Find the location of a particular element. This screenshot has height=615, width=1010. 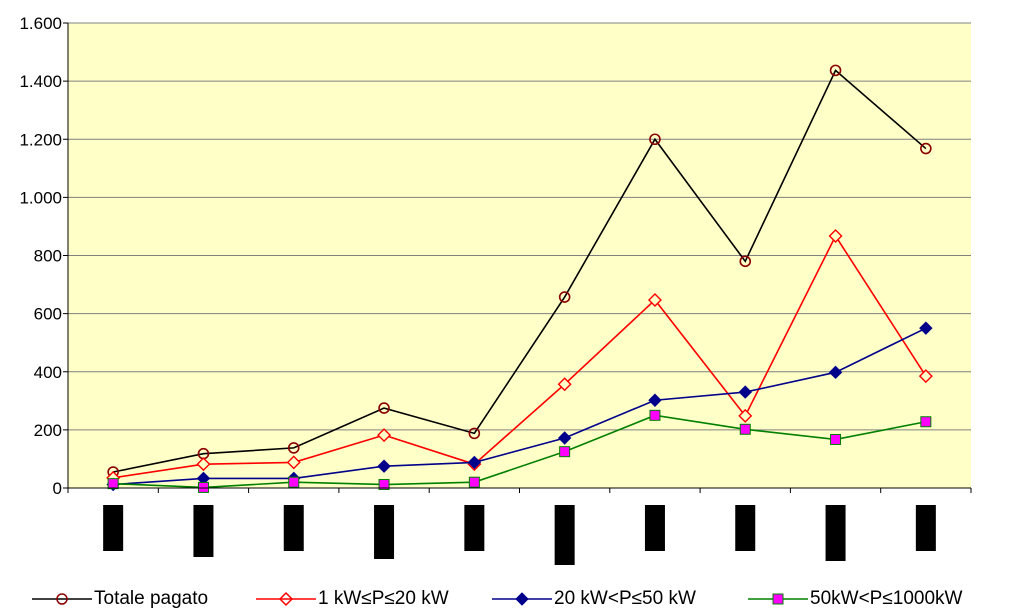

legend-item-1-20kw: 1 kW≤P≤20 kW is located at coordinates (352, 599).